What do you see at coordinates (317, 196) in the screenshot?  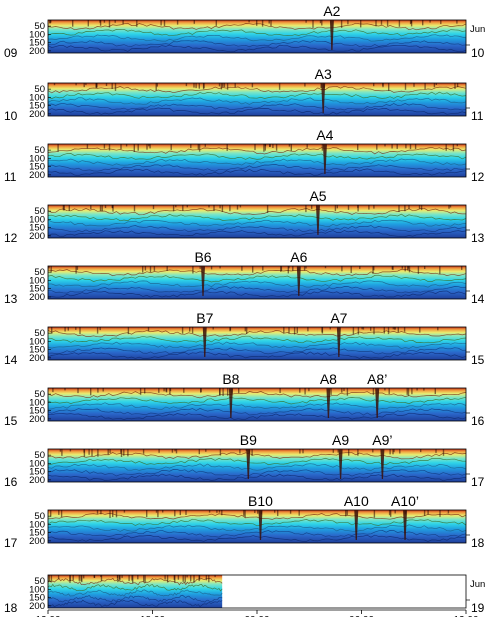 I see `event-label: A5` at bounding box center [317, 196].